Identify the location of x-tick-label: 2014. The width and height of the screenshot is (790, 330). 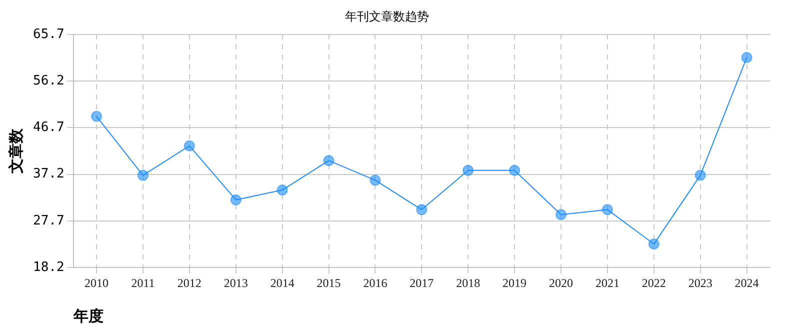
(282, 283).